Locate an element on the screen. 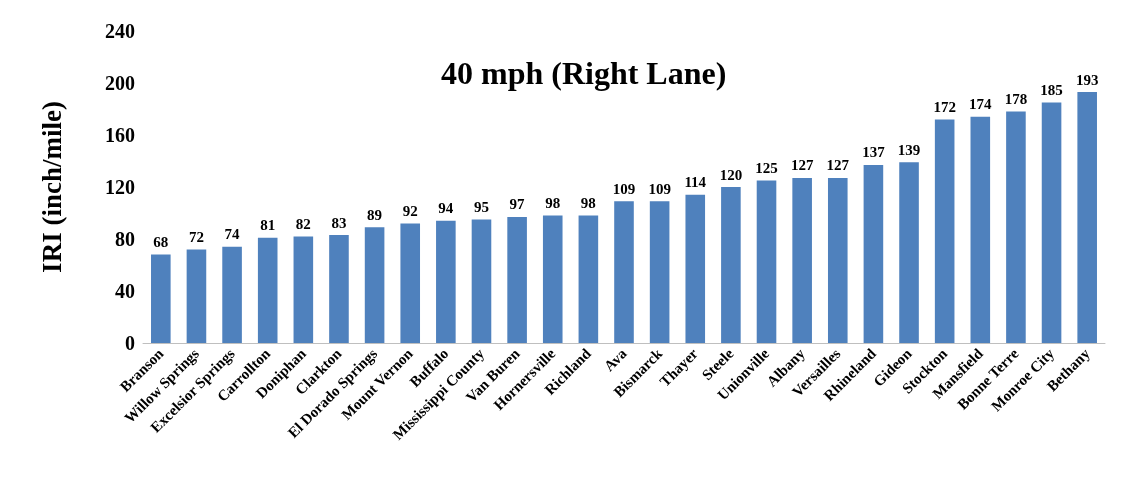 Image resolution: width=1135 pixels, height=503 pixels. data-label: 68 is located at coordinates (161, 242).